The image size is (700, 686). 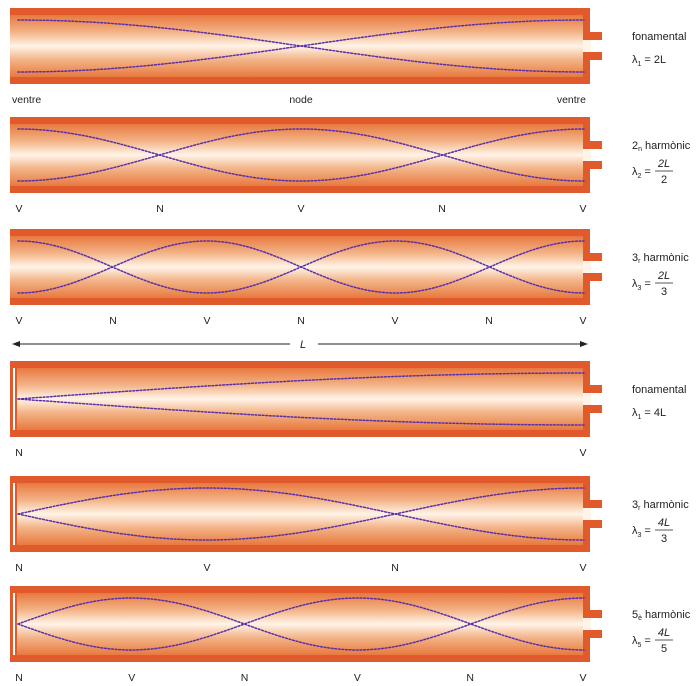 What do you see at coordinates (640, 176) in the screenshot?
I see `lambda-subscript: 2` at bounding box center [640, 176].